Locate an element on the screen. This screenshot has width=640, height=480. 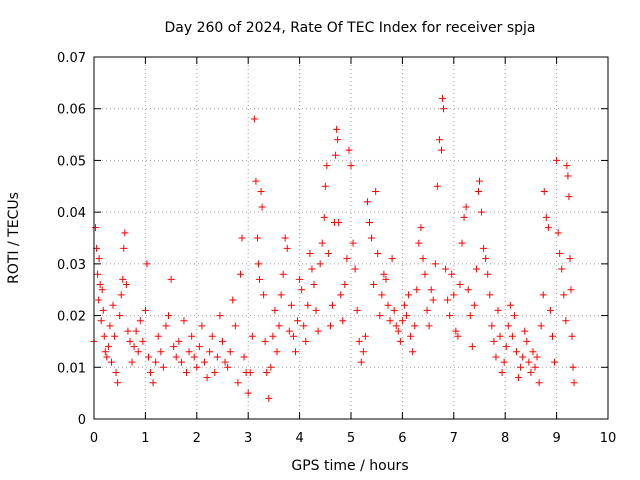
y-tick-label: 0.05 is located at coordinates (71, 161).